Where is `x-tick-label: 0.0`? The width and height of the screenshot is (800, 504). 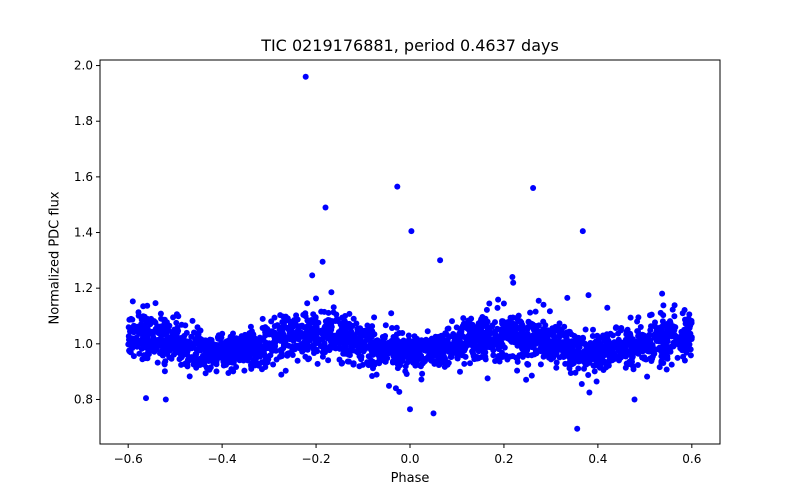 x-tick-label: 0.0 is located at coordinates (409, 459).